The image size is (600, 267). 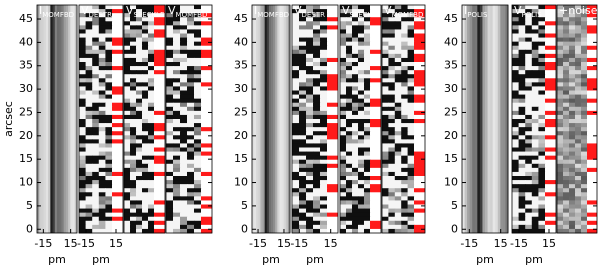 What do you see at coordinates (241, 18) in the screenshot?
I see `y-tick-label: 45` at bounding box center [241, 18].